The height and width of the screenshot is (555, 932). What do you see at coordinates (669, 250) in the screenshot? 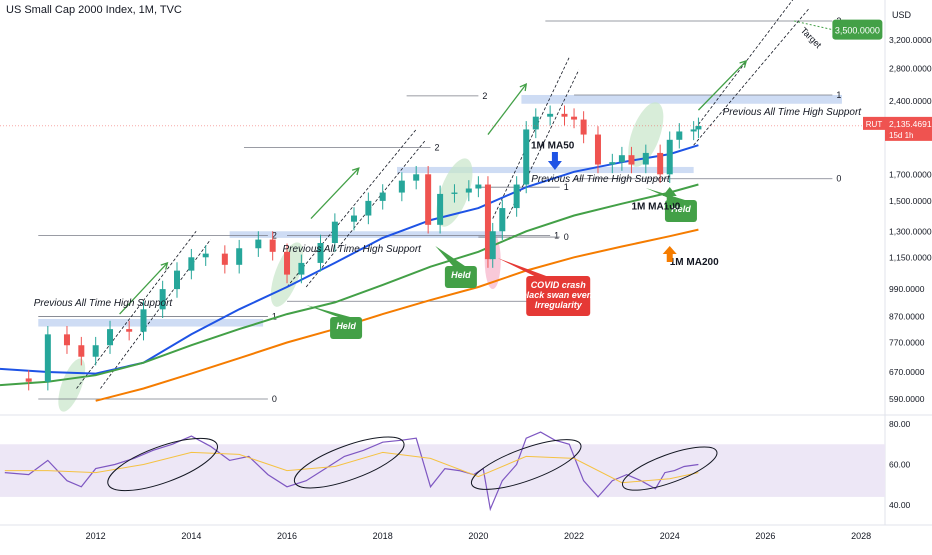
I see `ma200-arrow-head` at bounding box center [669, 250].